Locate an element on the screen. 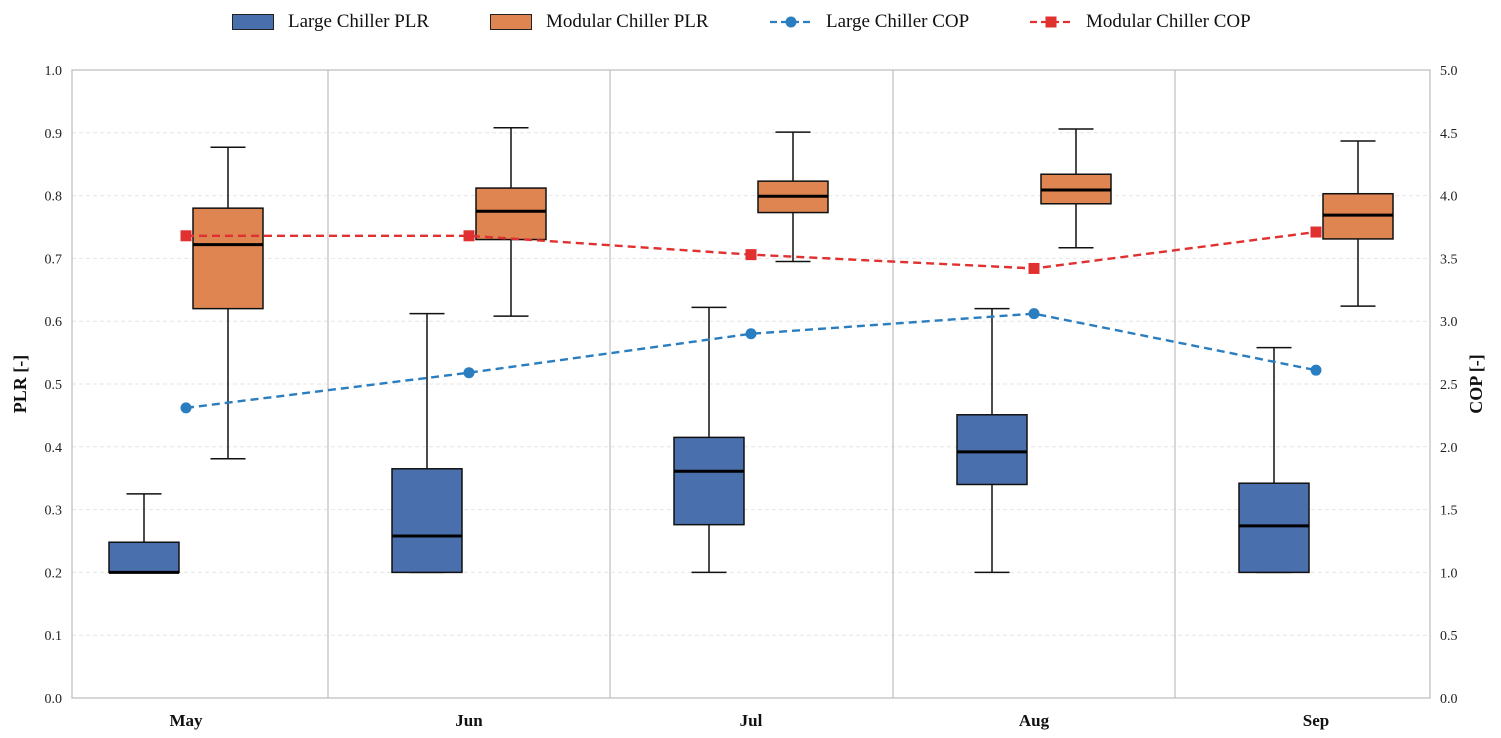 This screenshot has height=738, width=1501. legend-label: Modular Chiller PLR is located at coordinates (627, 21).